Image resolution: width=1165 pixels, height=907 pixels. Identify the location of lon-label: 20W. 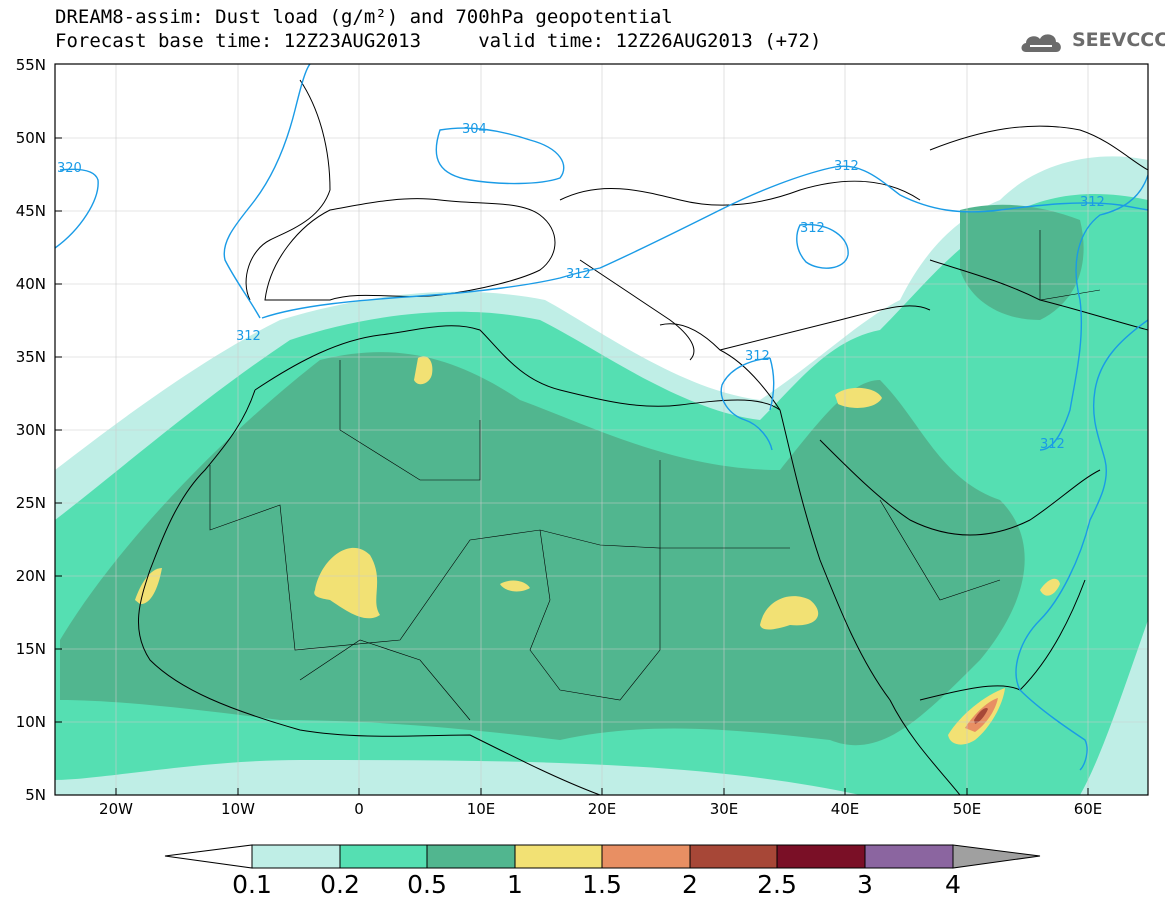
(116, 809).